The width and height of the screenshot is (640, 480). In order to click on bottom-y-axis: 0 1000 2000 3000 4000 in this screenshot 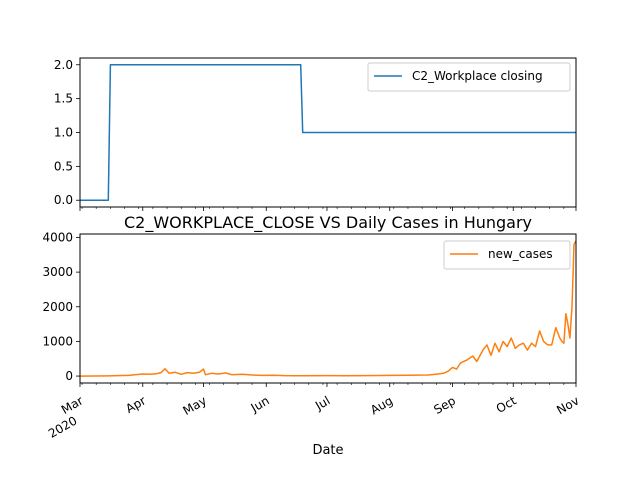, I will do `click(61, 306)`.